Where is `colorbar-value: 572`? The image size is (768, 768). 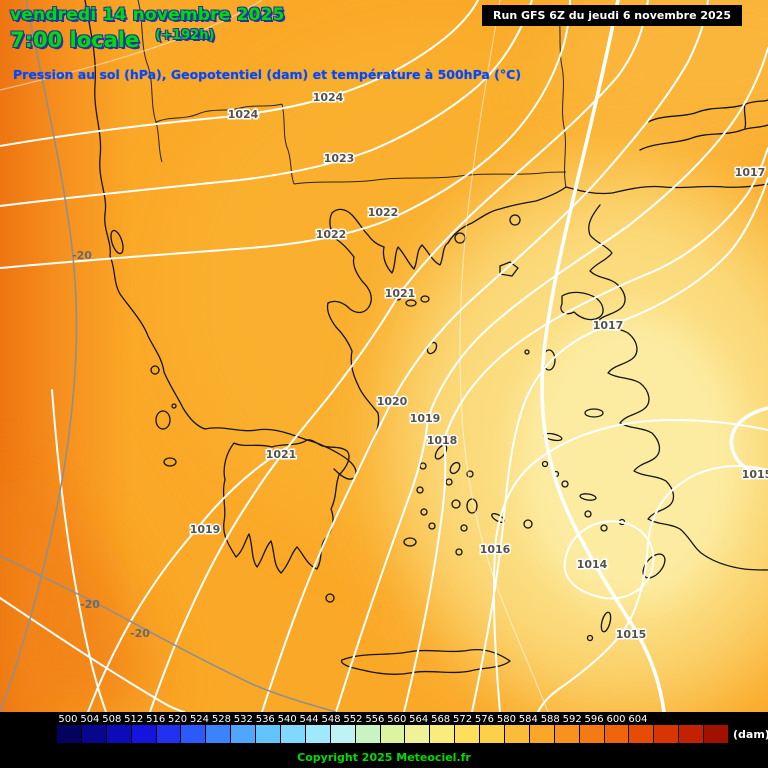 colorbar-value: 572 is located at coordinates (463, 719).